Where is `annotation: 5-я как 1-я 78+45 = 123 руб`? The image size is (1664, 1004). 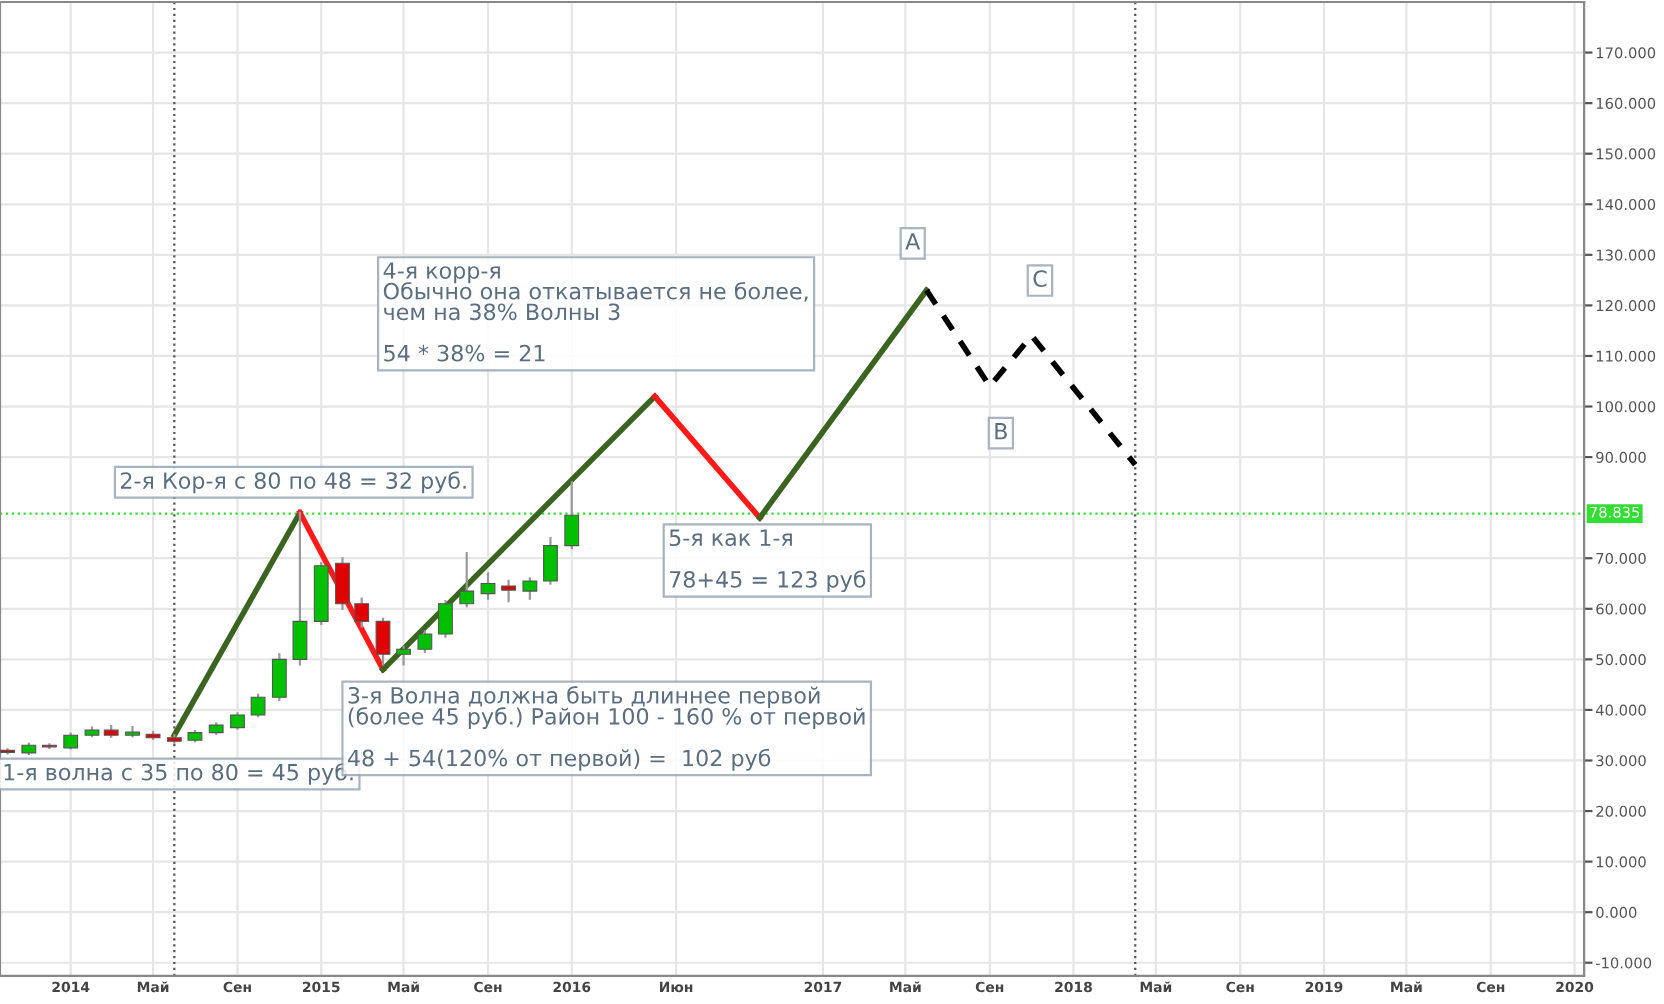 annotation: 5-я как 1-я 78+45 = 123 руб is located at coordinates (767, 561).